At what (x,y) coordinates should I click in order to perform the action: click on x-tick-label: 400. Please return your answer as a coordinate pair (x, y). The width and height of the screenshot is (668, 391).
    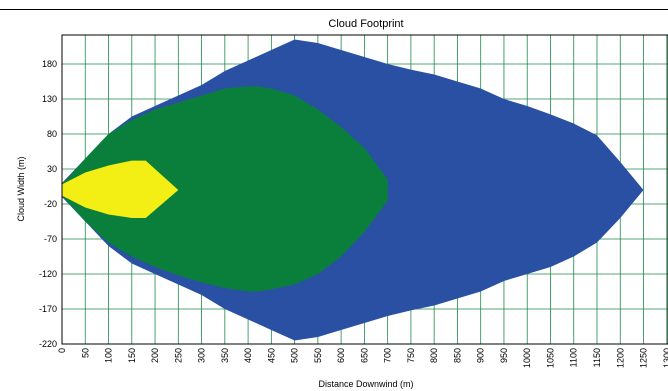
    Looking at the image, I should click on (248, 355).